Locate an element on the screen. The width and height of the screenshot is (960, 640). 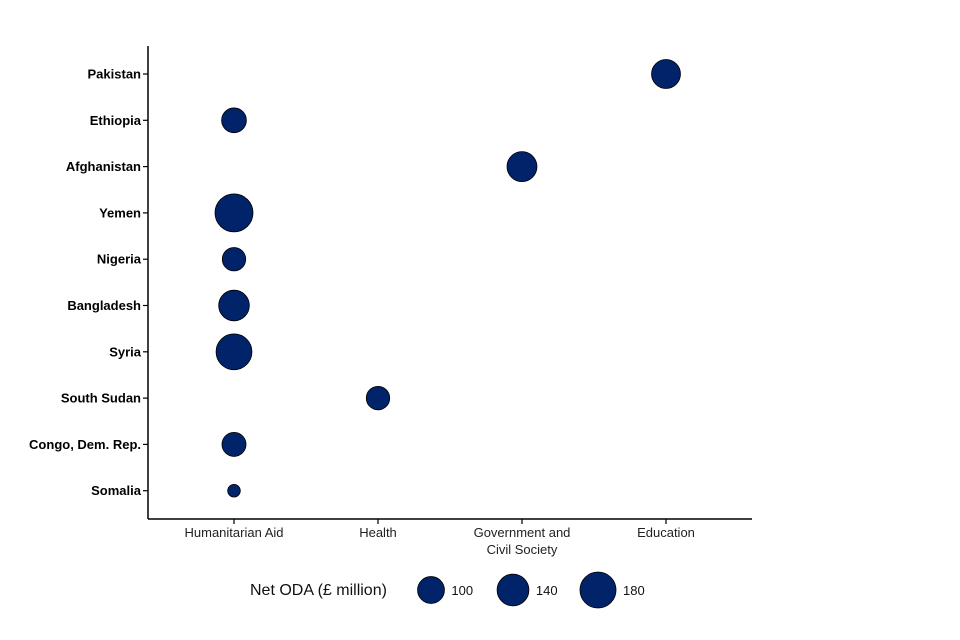
y-tick-label: Somalia is located at coordinates (116, 490).